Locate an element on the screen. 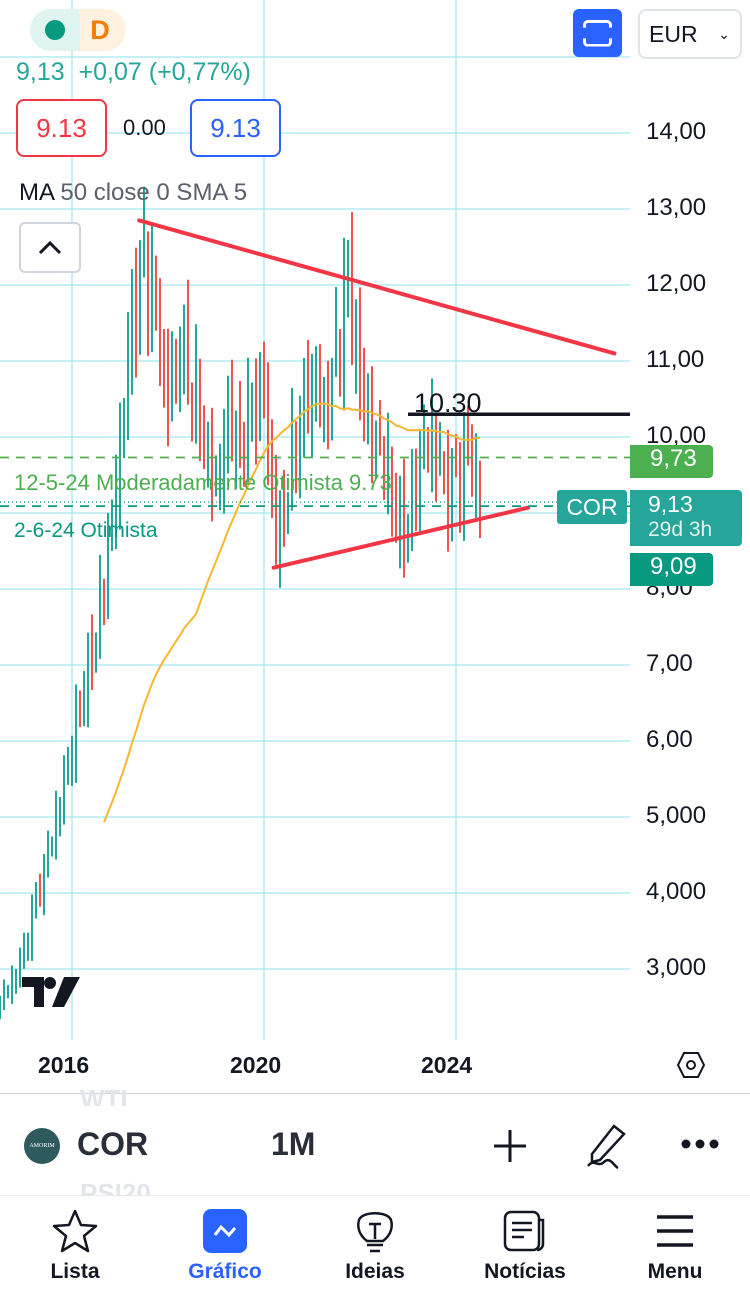 Image resolution: width=750 pixels, height=1294 pixels. fullscreen-icon is located at coordinates (597, 33).